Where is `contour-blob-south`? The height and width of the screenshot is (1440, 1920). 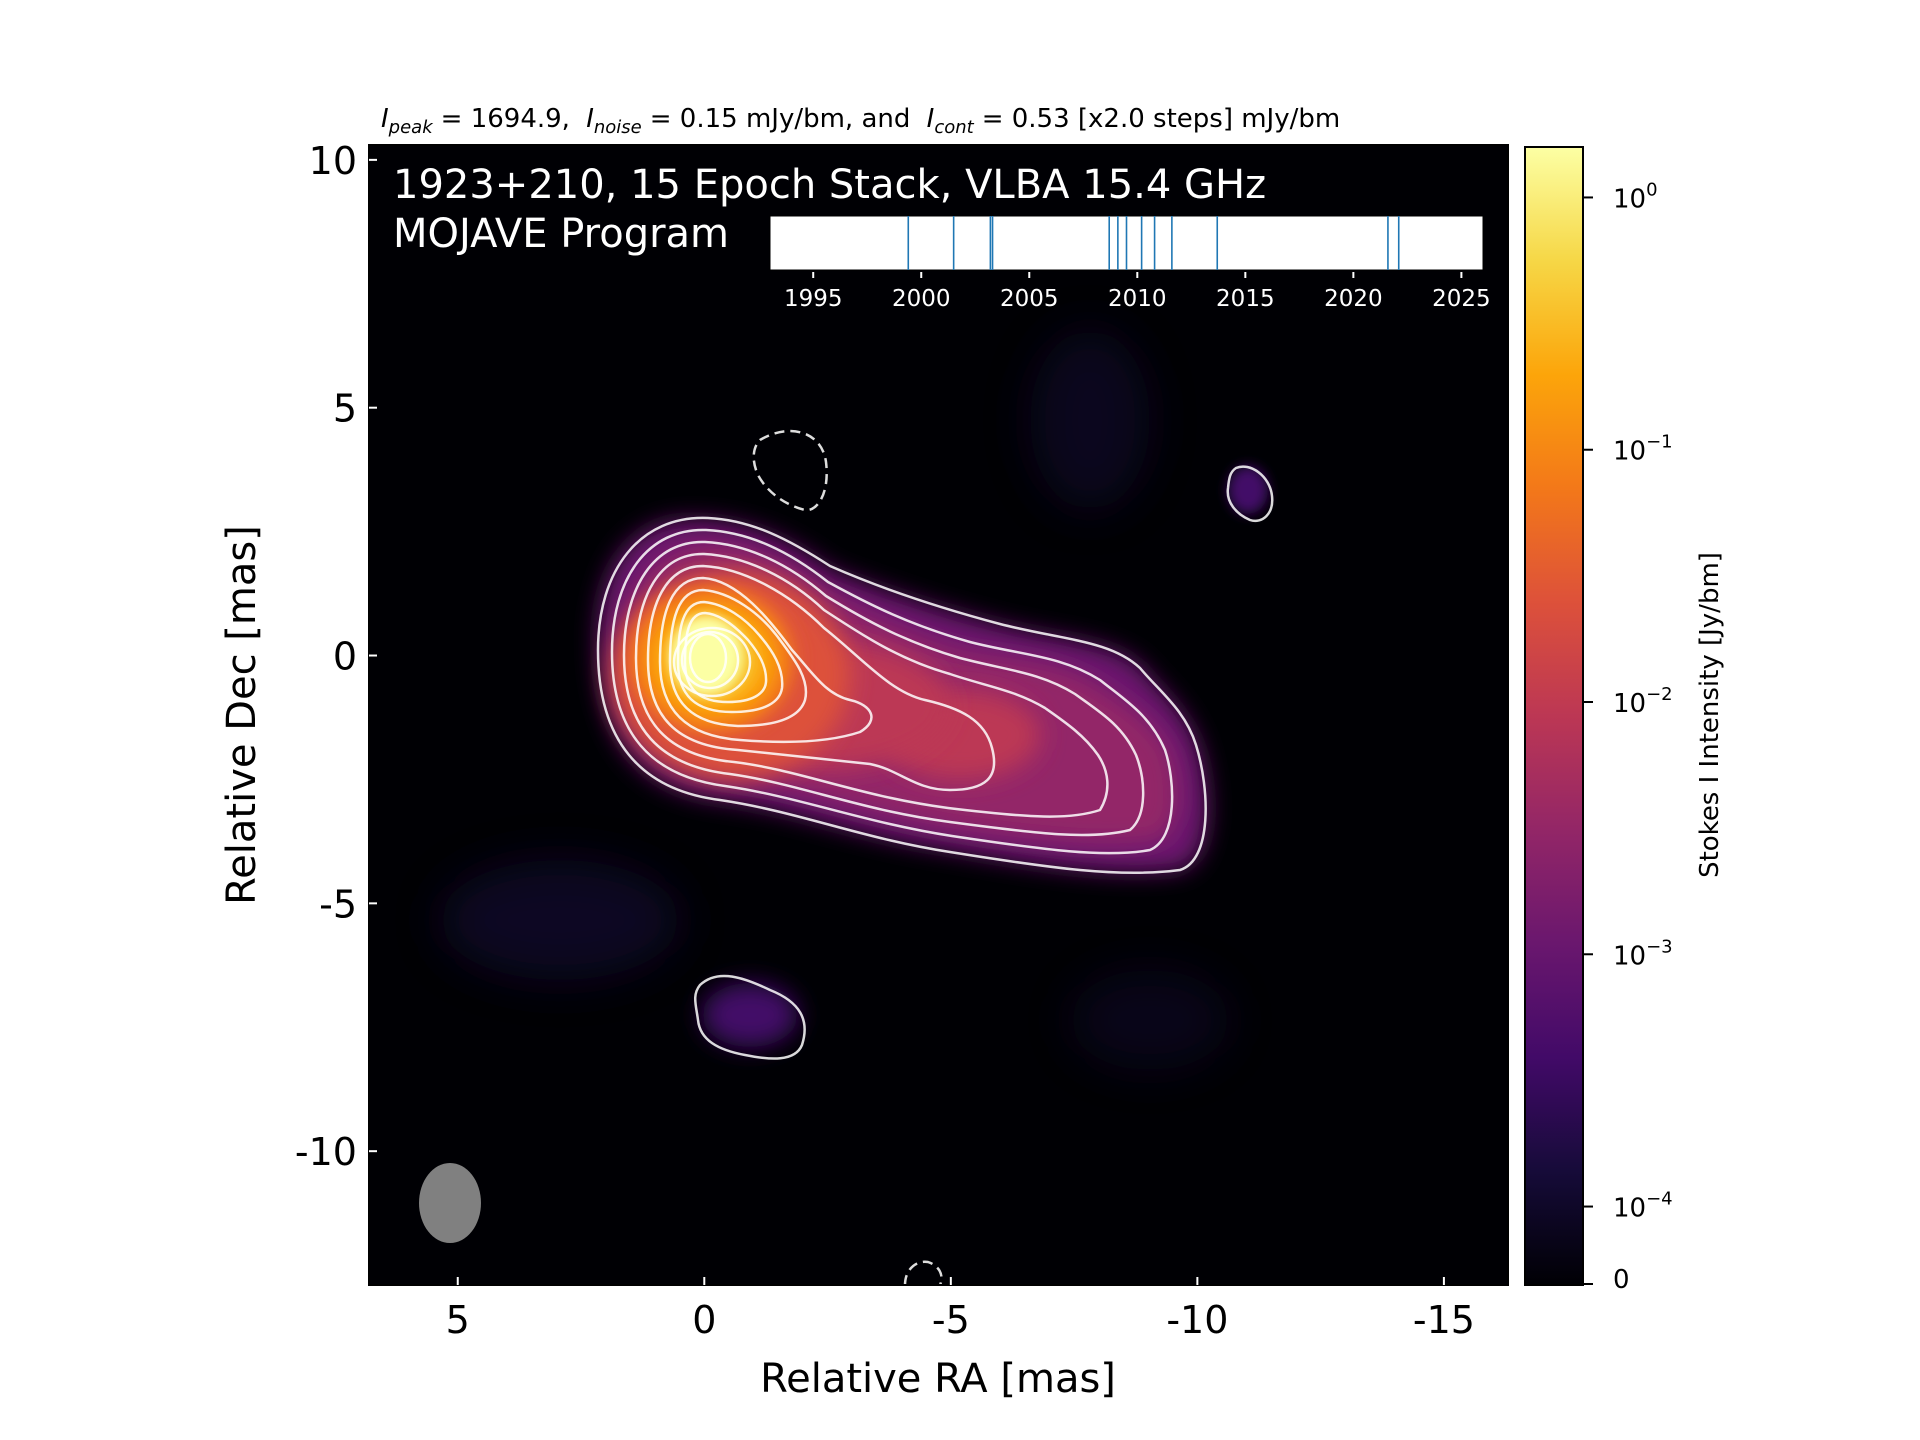
contour-blob-south is located at coordinates (750, 1017).